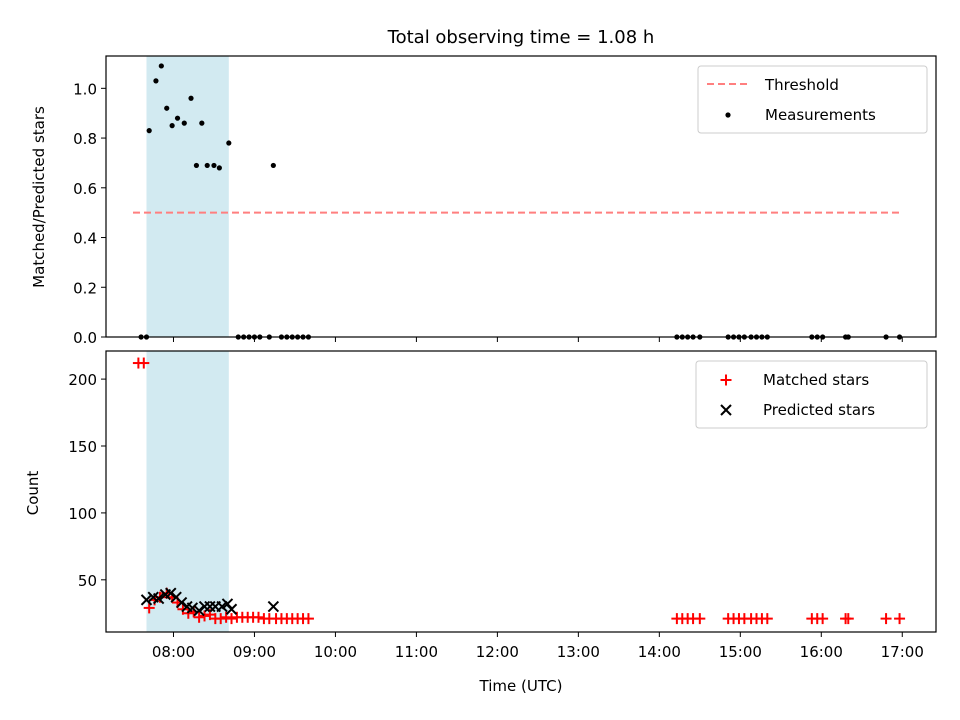  Describe the element at coordinates (85, 338) in the screenshot. I see `top-y-tick-label: 0.0` at that location.